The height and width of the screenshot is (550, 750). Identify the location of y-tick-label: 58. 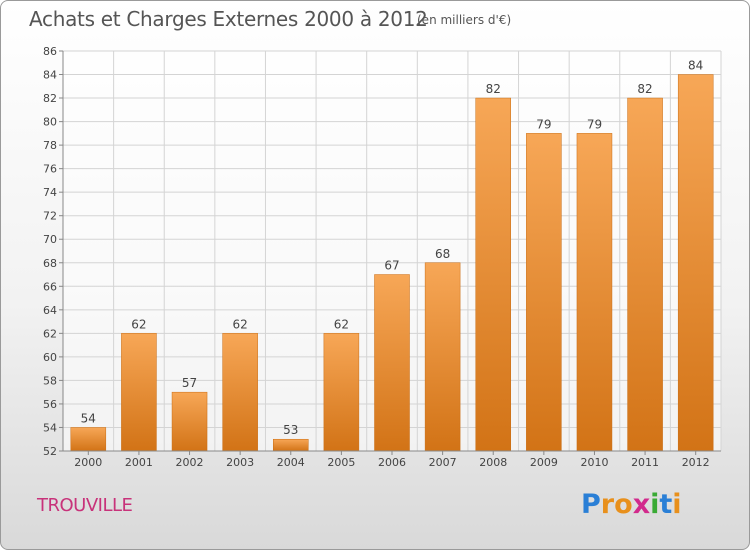
(50, 380).